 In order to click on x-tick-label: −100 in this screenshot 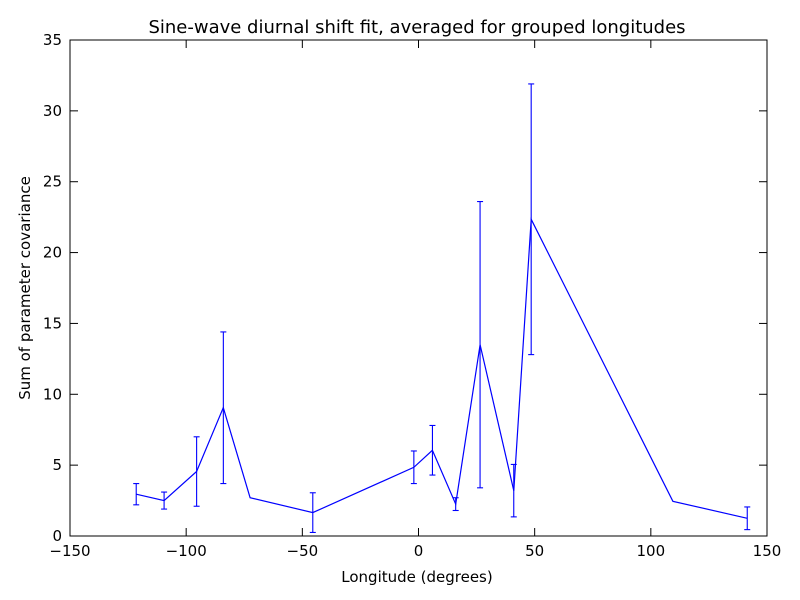, I will do `click(186, 551)`.